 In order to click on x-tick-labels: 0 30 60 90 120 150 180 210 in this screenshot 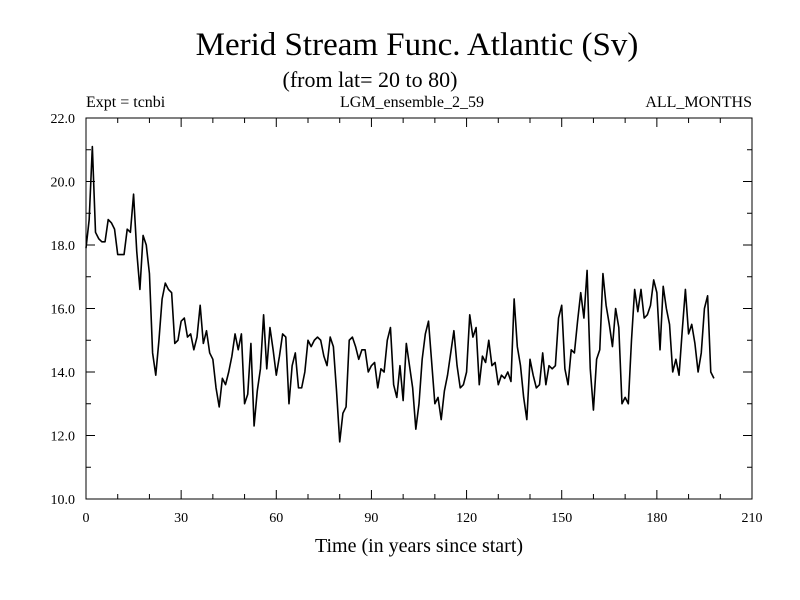, I will do `click(423, 518)`.